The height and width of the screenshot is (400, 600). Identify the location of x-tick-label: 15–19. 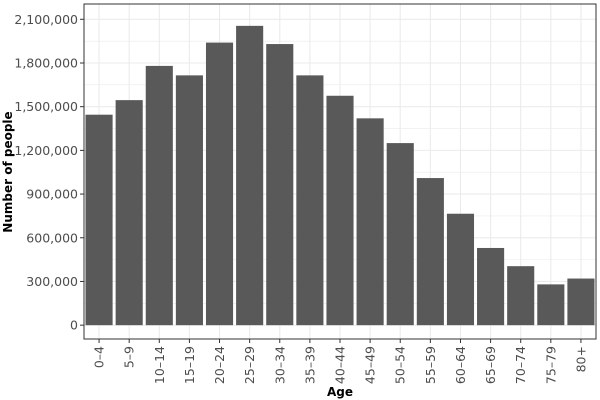
(189, 365).